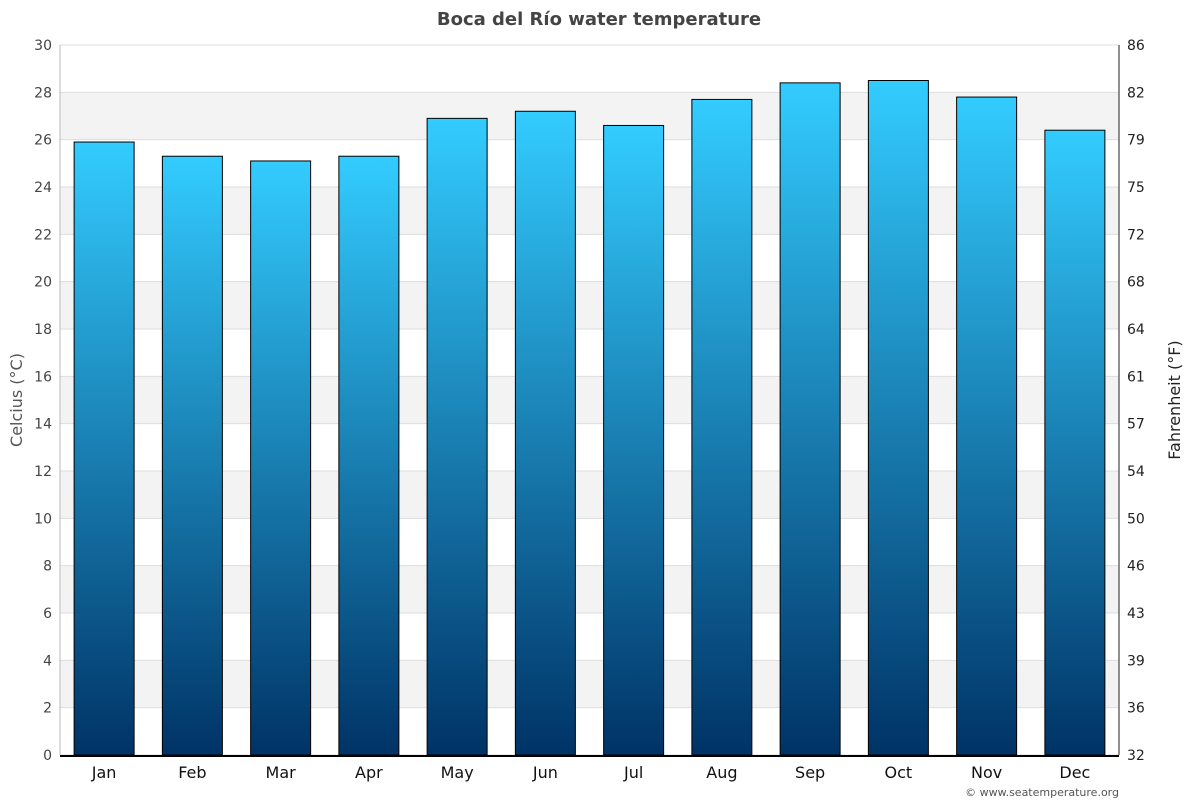 The image size is (1200, 800). What do you see at coordinates (1174, 399) in the screenshot?
I see `y2-axis-label: Fahrenheit (°F)` at bounding box center [1174, 399].